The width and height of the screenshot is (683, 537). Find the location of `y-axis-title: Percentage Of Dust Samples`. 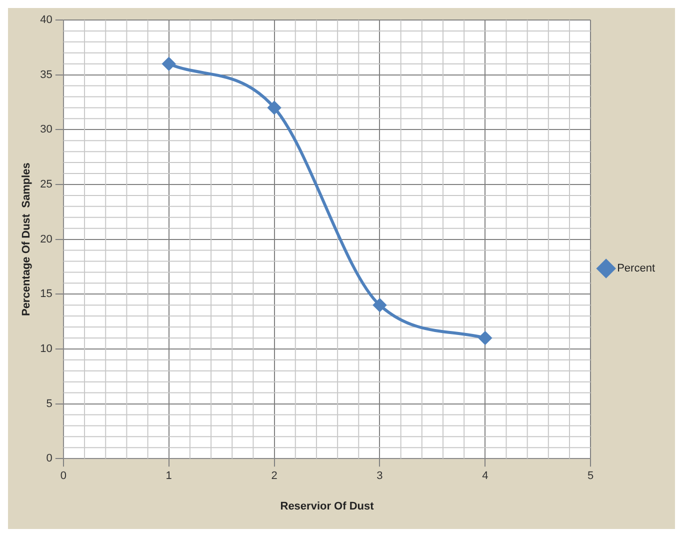

y-axis-title: Percentage Of Dust Samples is located at coordinates (26, 239).